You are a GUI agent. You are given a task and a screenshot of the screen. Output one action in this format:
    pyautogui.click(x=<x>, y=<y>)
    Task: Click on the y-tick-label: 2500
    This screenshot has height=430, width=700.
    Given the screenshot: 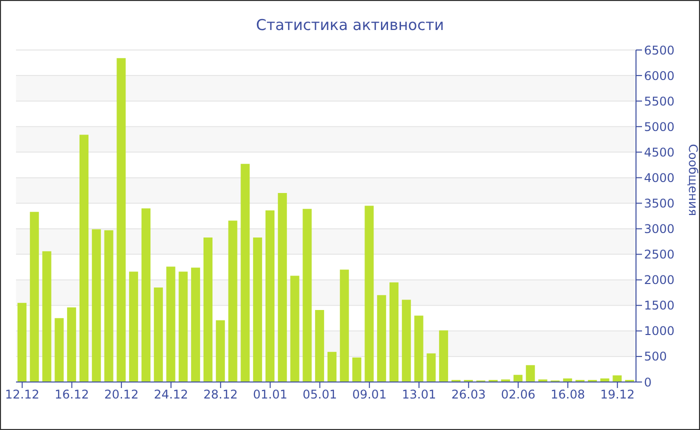 What is the action you would take?
    pyautogui.click(x=659, y=255)
    